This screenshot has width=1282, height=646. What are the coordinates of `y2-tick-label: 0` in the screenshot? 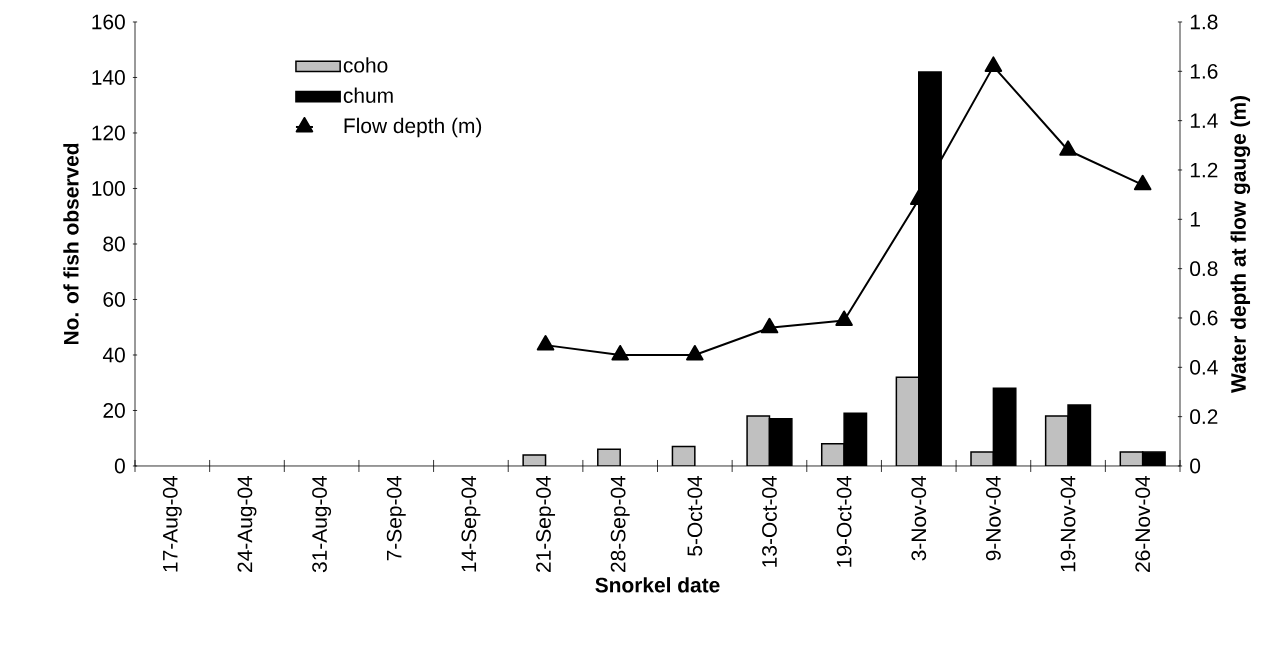 It's located at (1195, 466).